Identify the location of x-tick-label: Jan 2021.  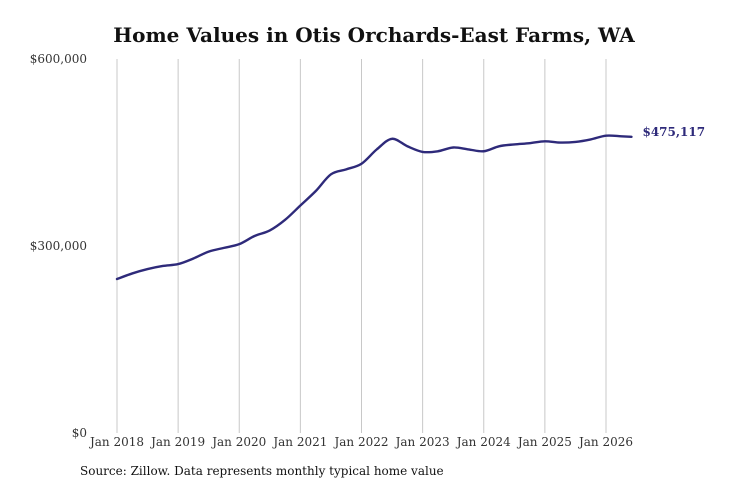
(299, 442).